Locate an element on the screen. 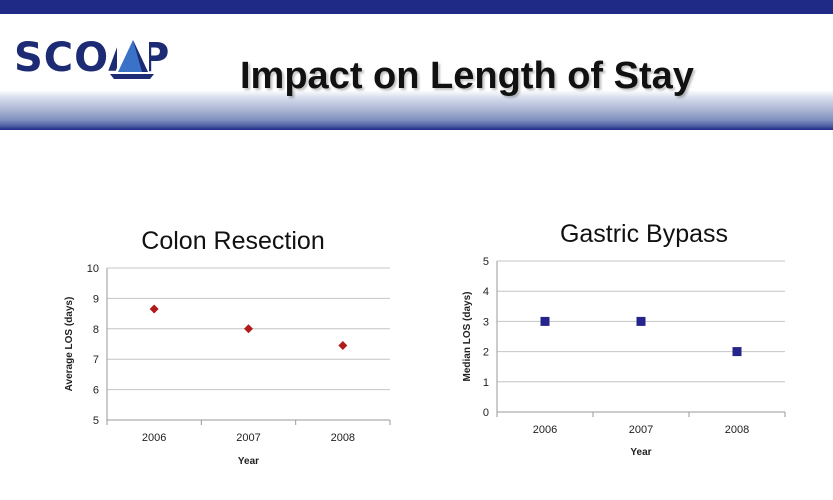 This screenshot has height=500, width=833. top-bar is located at coordinates (416, 7).